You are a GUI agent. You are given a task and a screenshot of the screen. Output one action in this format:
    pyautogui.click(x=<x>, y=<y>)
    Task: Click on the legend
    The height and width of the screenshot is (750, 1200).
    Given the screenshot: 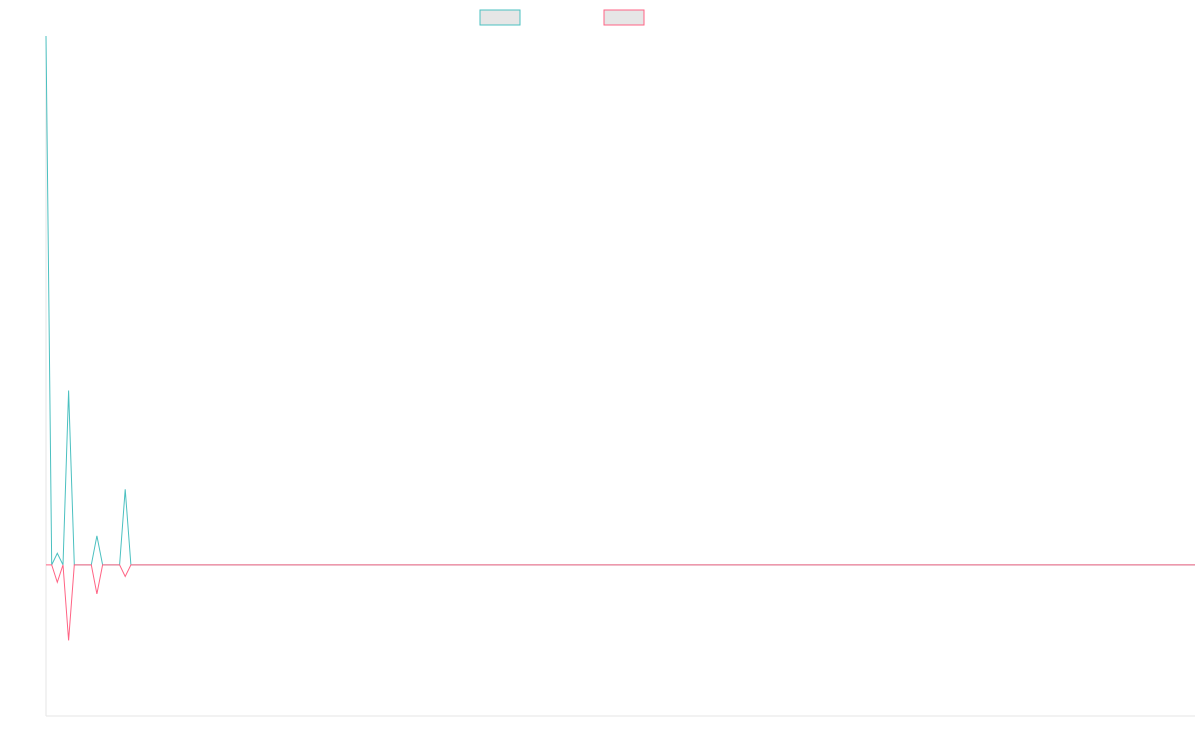 What is the action you would take?
    pyautogui.click(x=562, y=17)
    